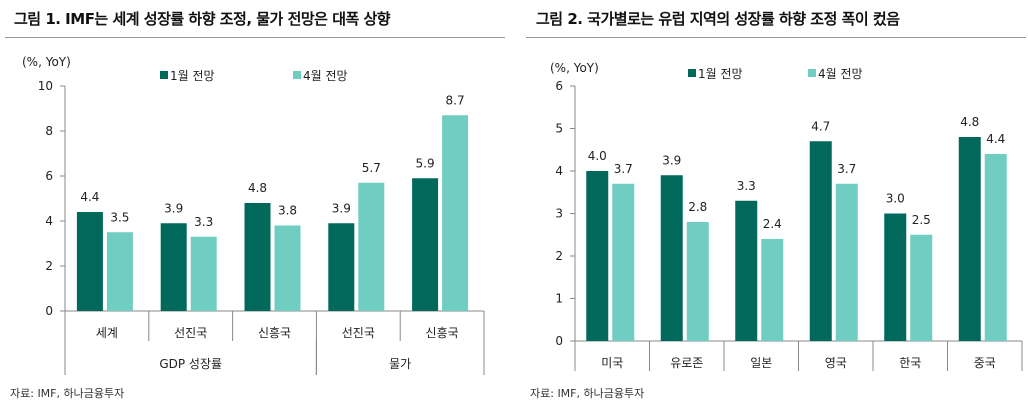  Describe the element at coordinates (895, 199) in the screenshot. I see `chart2-data-label: 3.0` at that location.